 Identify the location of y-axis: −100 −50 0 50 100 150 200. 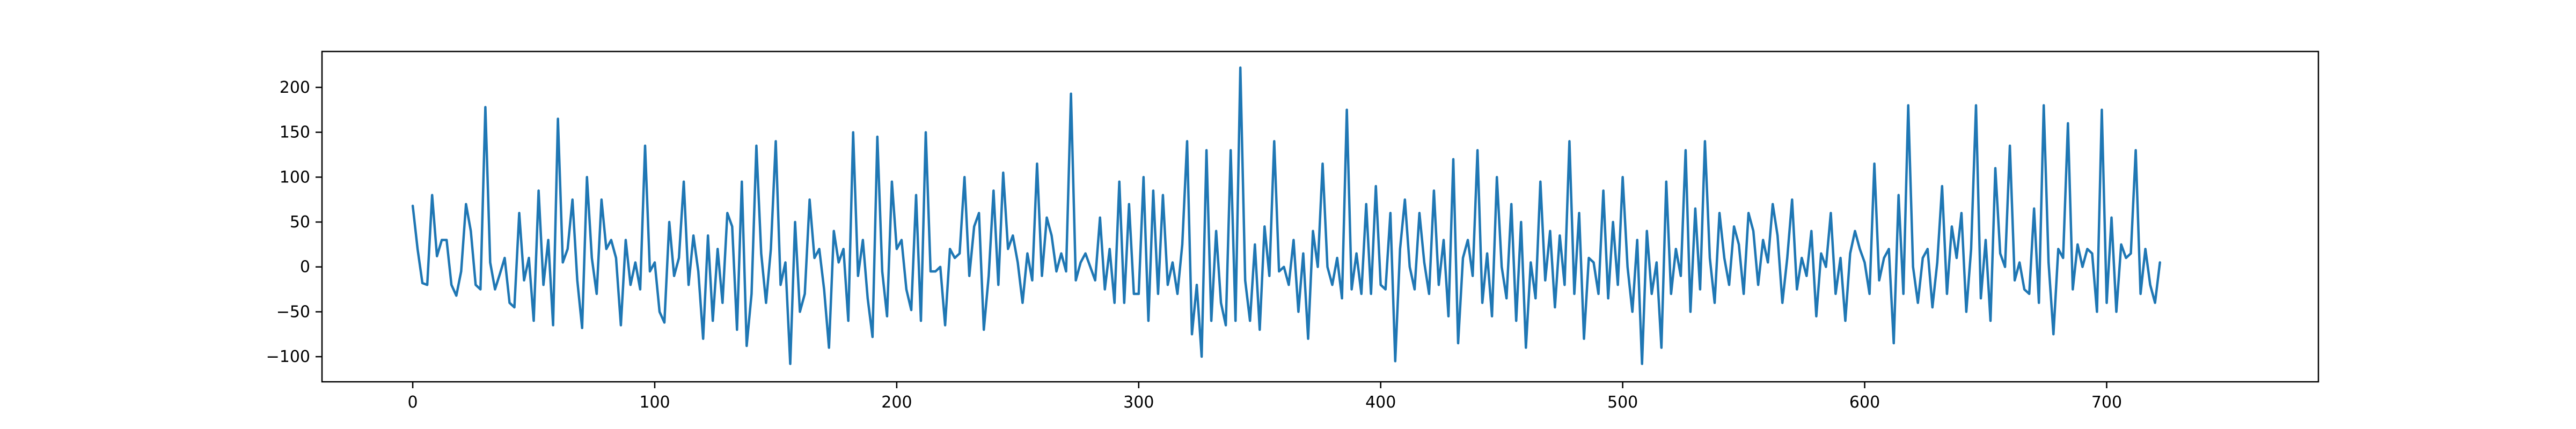
(294, 222).